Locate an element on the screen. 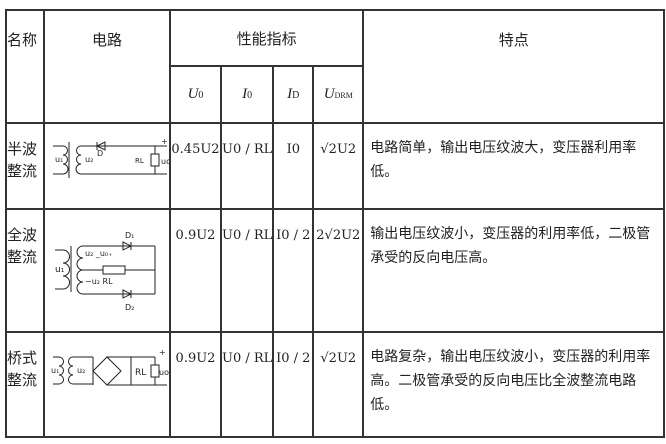 This screenshot has width=666, height=444. header-i0-label: I0 is located at coordinates (247, 94).